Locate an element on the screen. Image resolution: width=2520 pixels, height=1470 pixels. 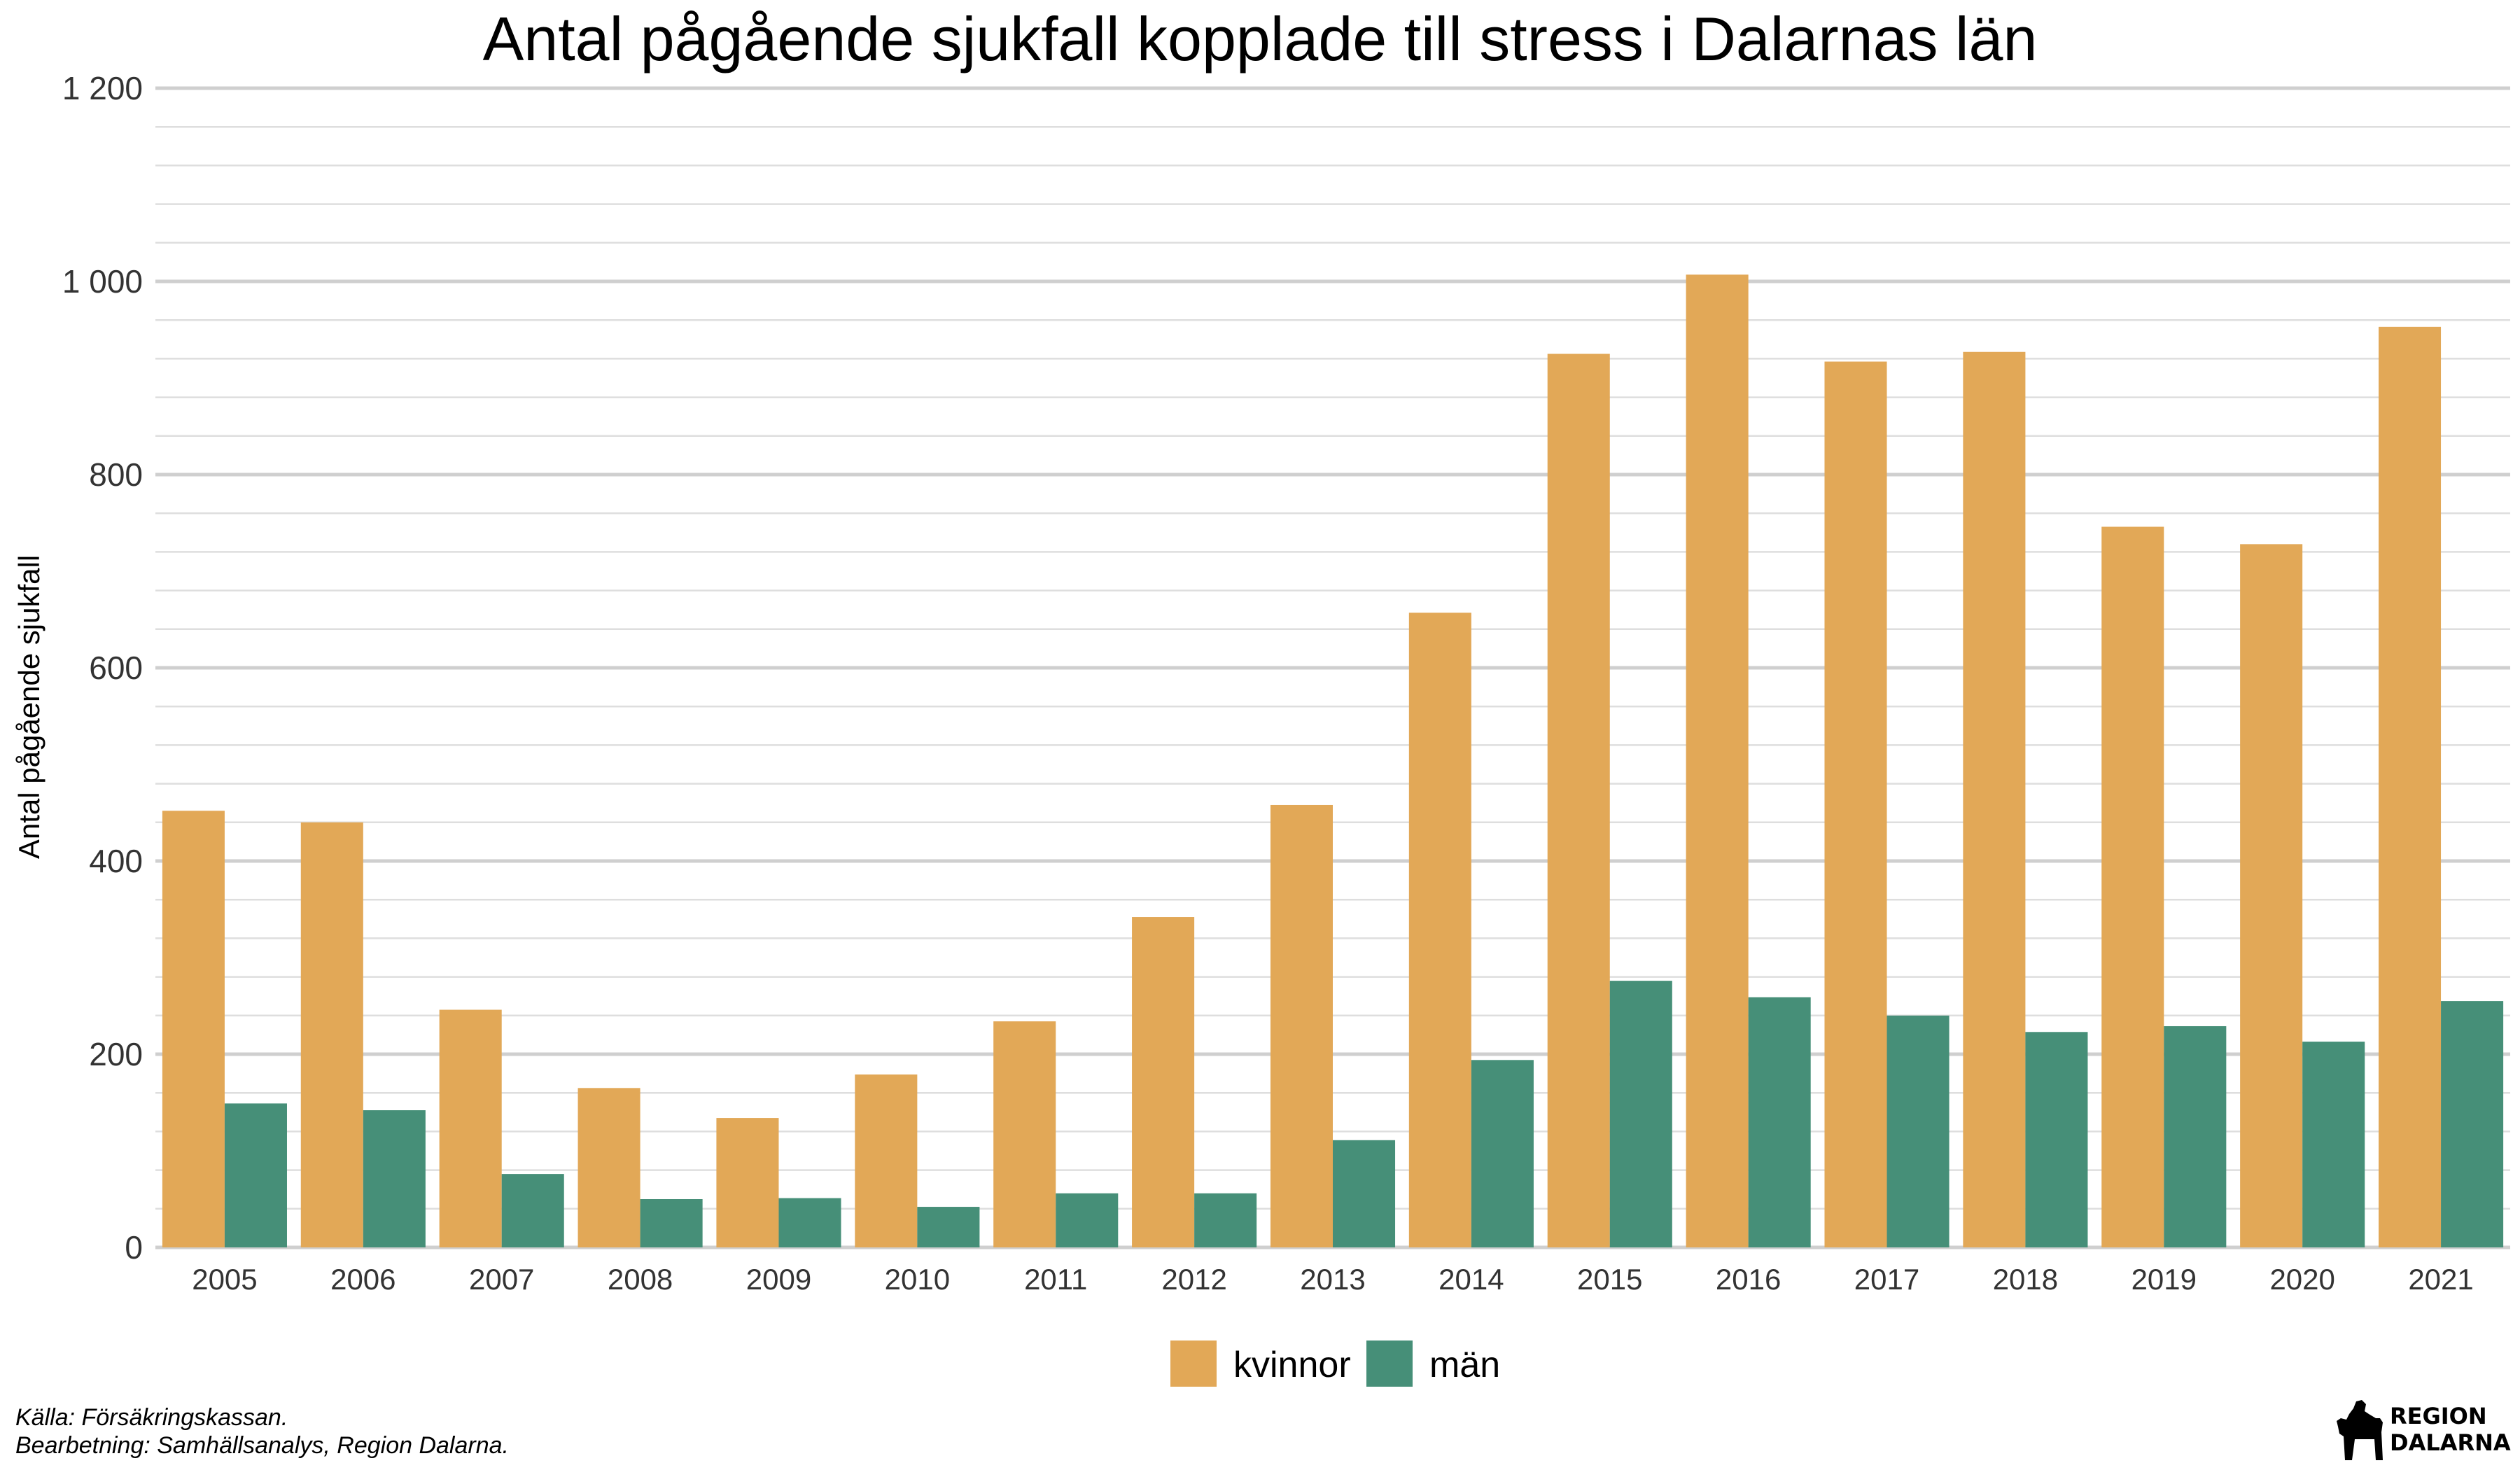
x-tick-label: 2013 is located at coordinates (1332, 1279).